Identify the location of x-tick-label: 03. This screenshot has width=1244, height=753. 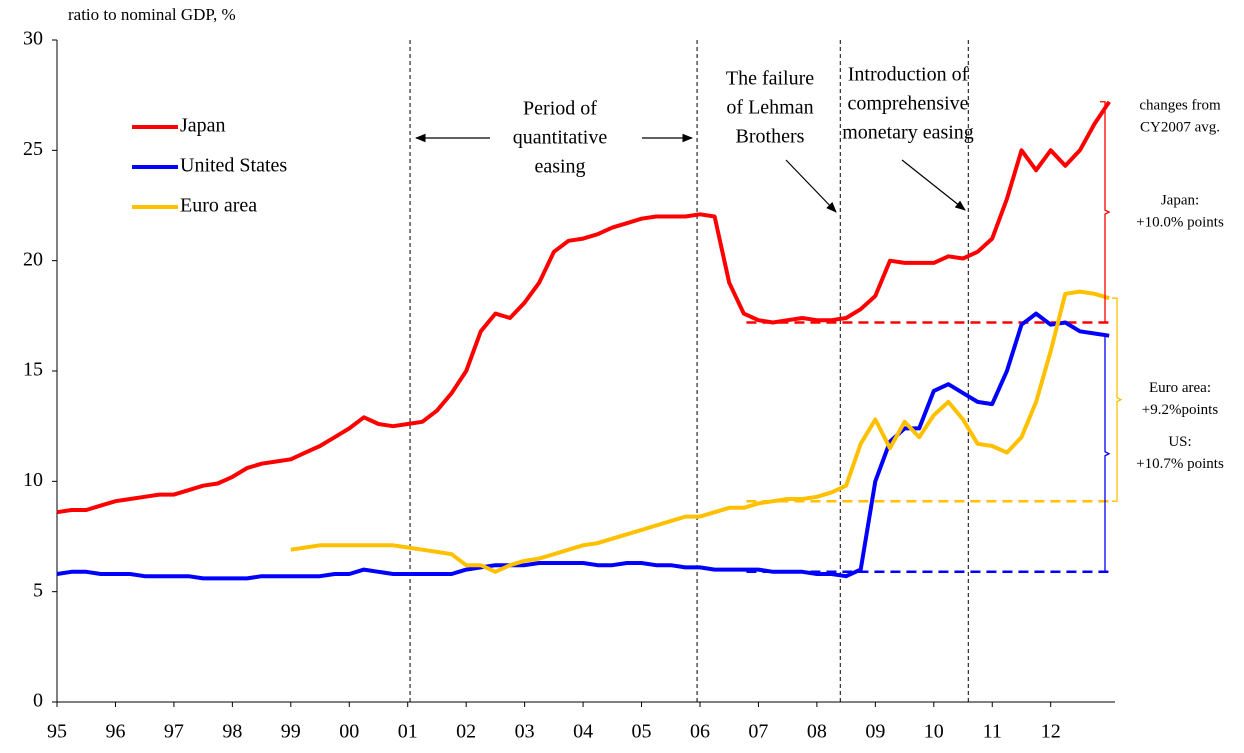
(525, 732).